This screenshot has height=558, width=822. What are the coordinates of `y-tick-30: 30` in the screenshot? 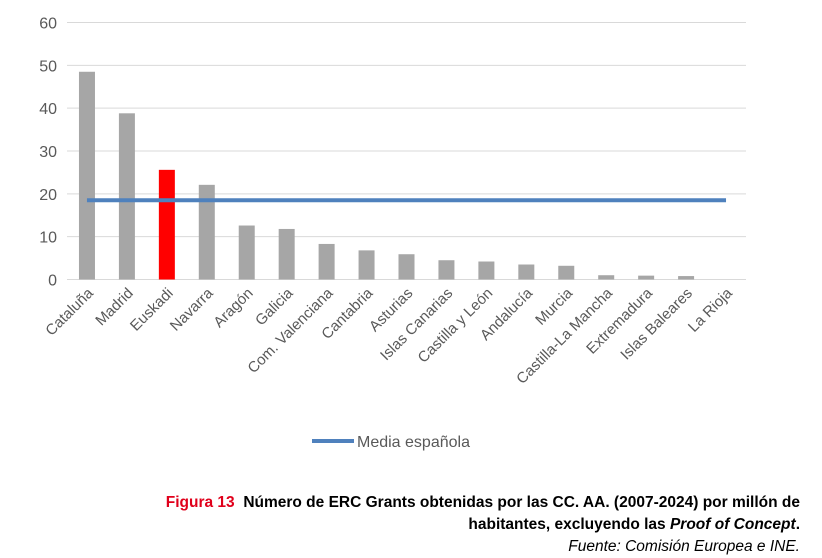 It's located at (48, 152).